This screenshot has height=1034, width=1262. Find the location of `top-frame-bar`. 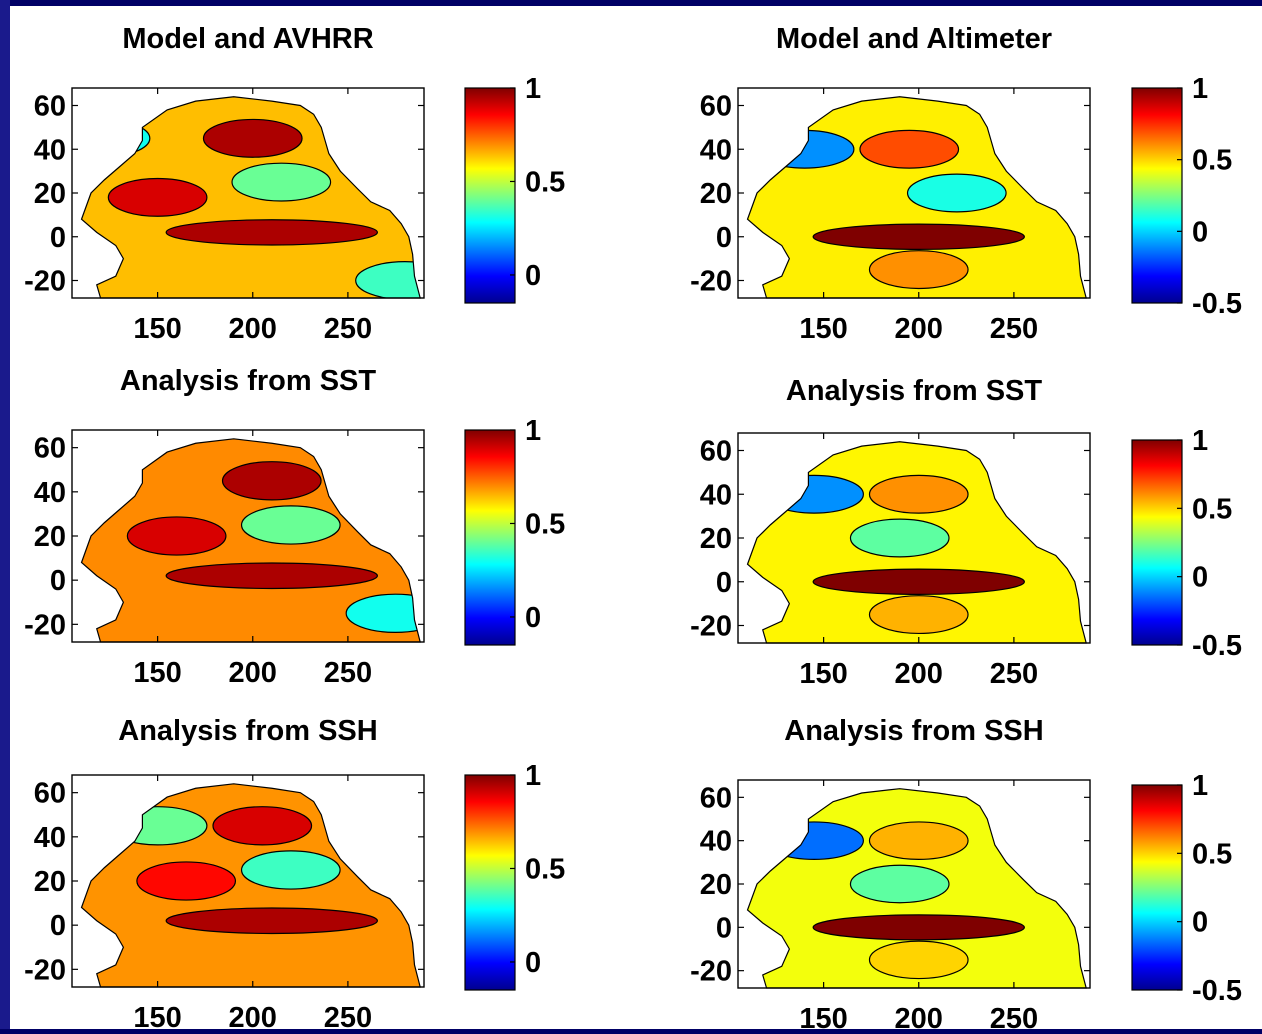

top-frame-bar is located at coordinates (631, 3).